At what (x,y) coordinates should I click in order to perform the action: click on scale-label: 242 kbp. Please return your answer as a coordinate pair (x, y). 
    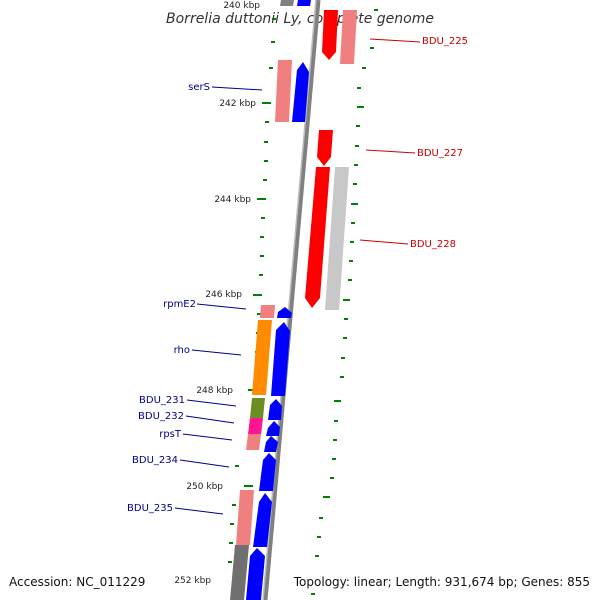
    Looking at the image, I should click on (237, 104).